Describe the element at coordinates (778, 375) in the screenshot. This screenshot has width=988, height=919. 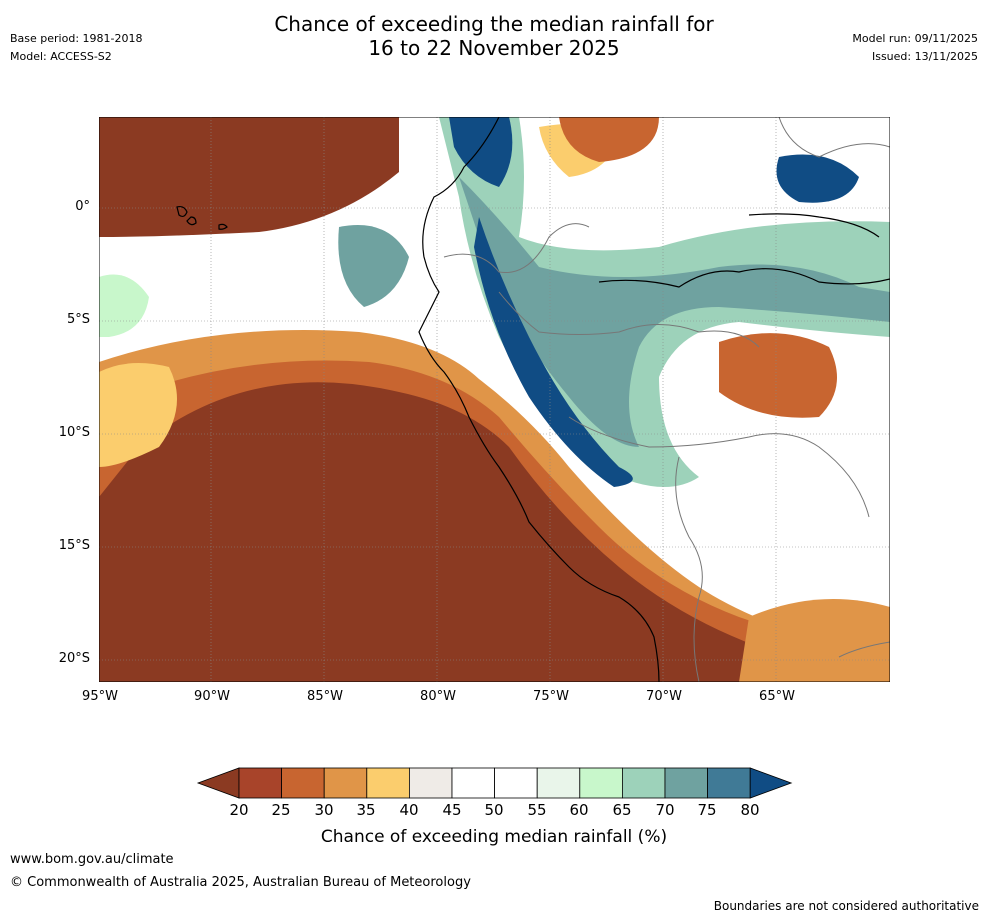
I see `region-dry-patch-east` at that location.